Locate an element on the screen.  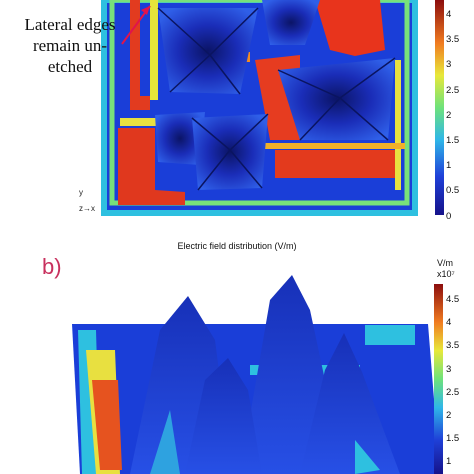
colorbar-bottom-tick: 4 is located at coordinates (449, 323).